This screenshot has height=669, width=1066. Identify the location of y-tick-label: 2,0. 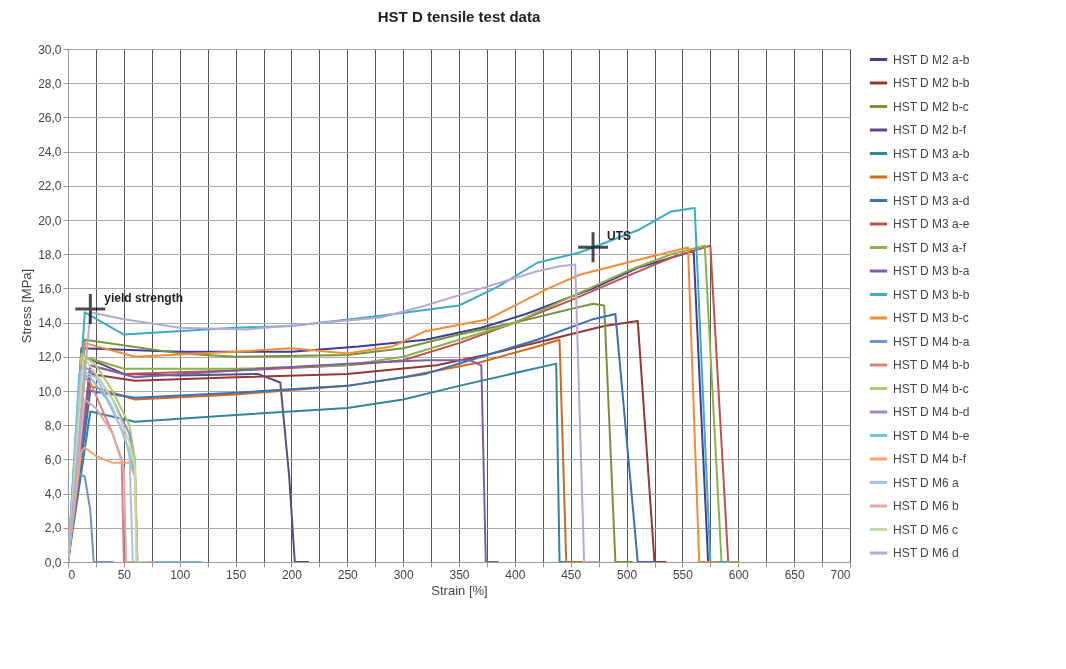
(53, 528).